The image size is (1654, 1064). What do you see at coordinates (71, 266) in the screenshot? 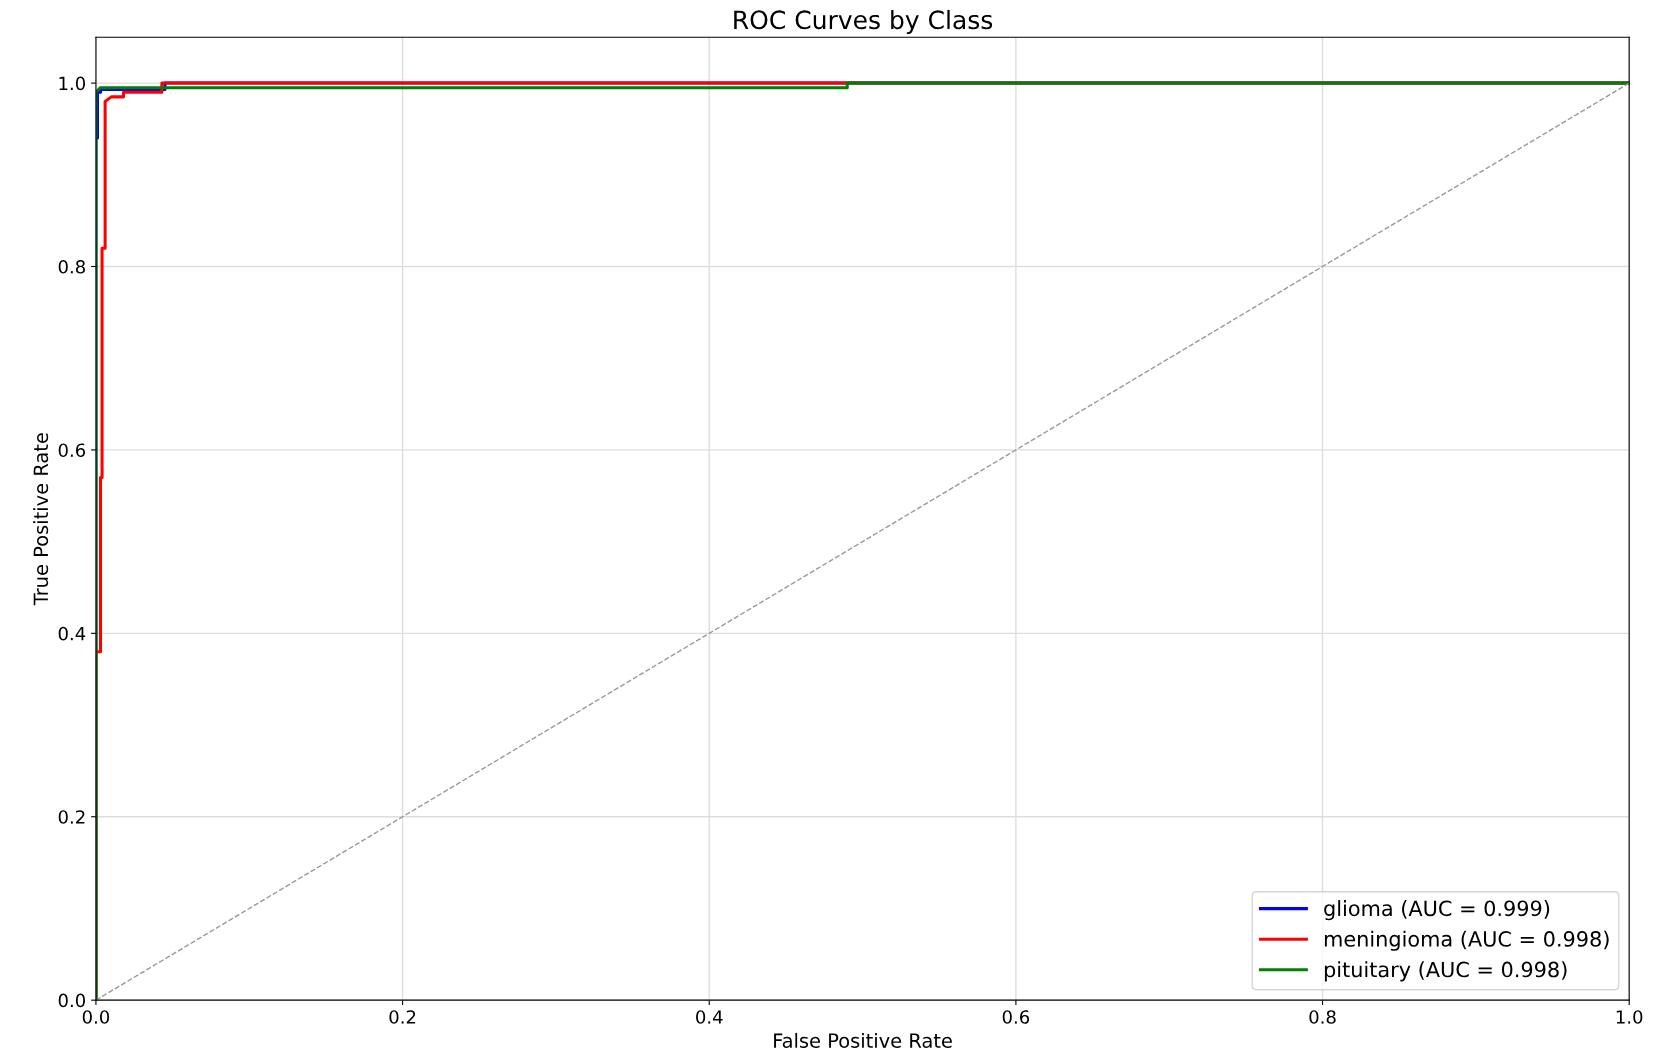
I see `y-tick-label: 0.8` at bounding box center [71, 266].